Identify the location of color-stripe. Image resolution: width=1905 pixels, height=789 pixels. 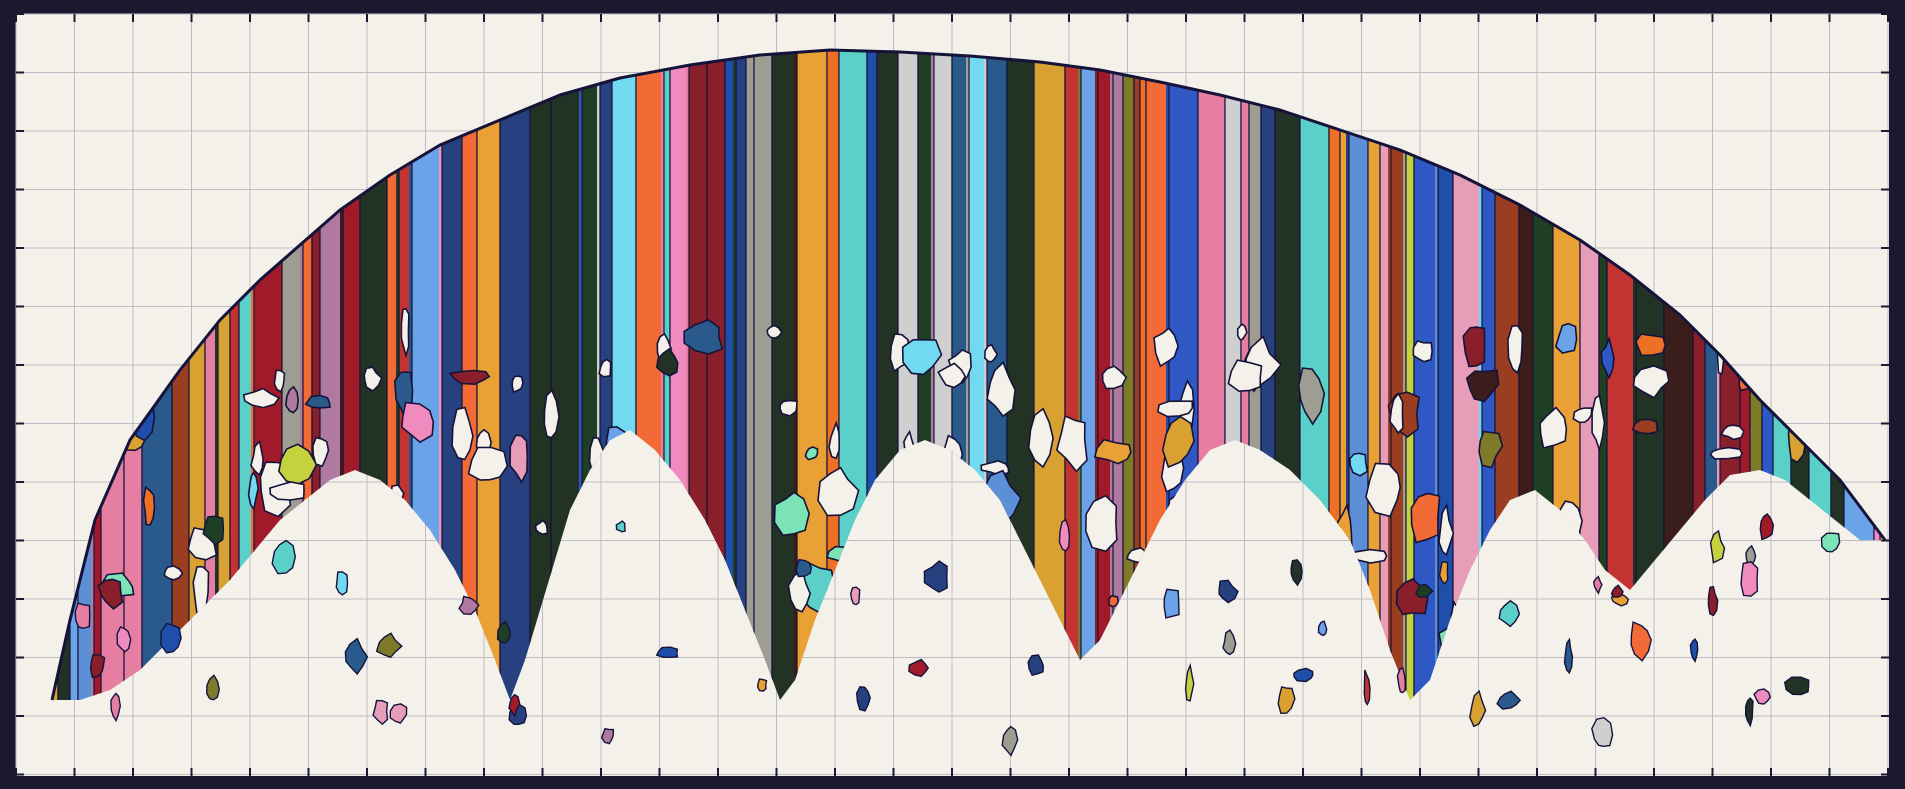
(763, 375).